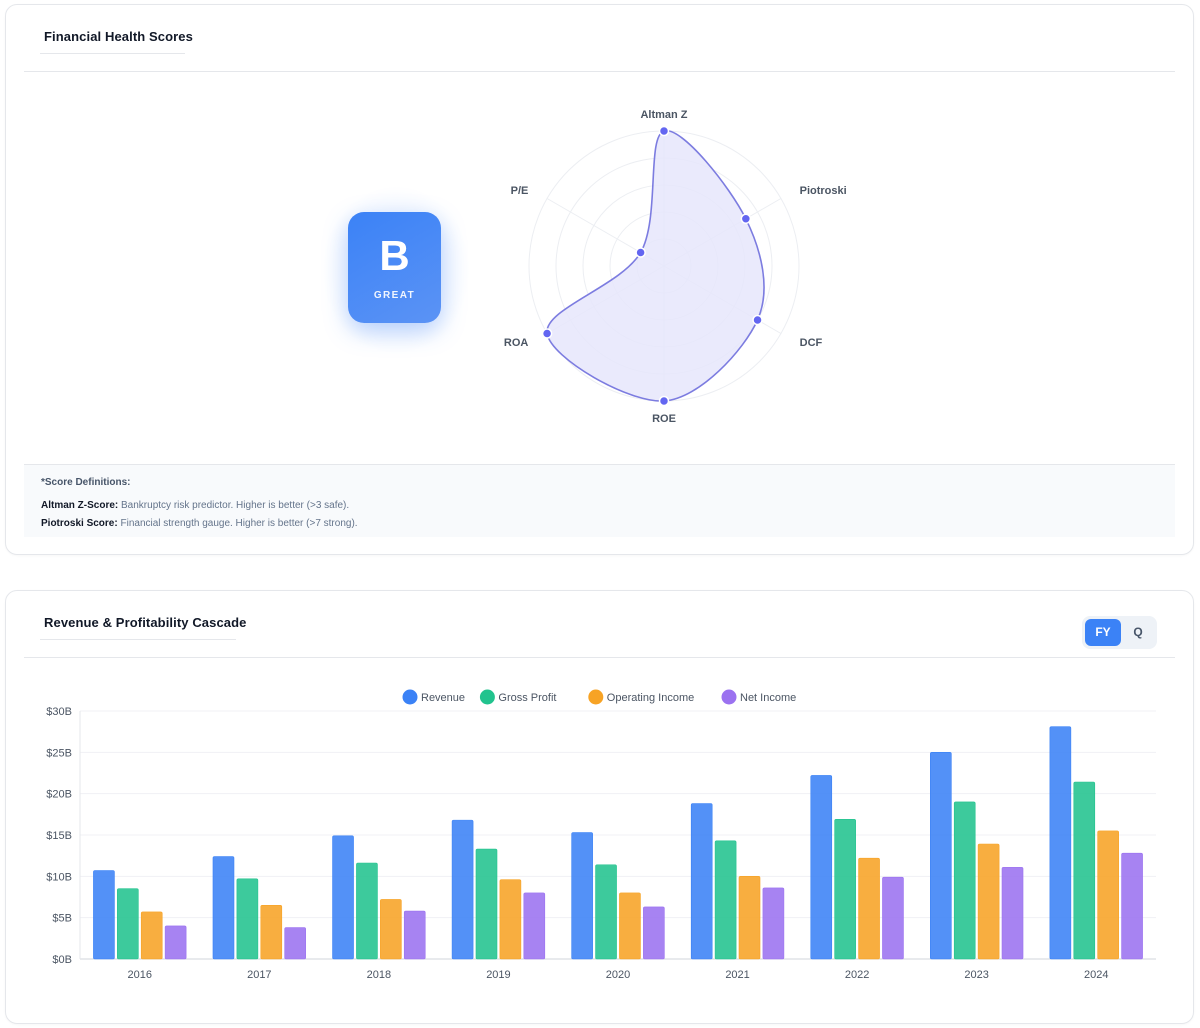  I want to click on bar-group-2024, so click(1096, 843).